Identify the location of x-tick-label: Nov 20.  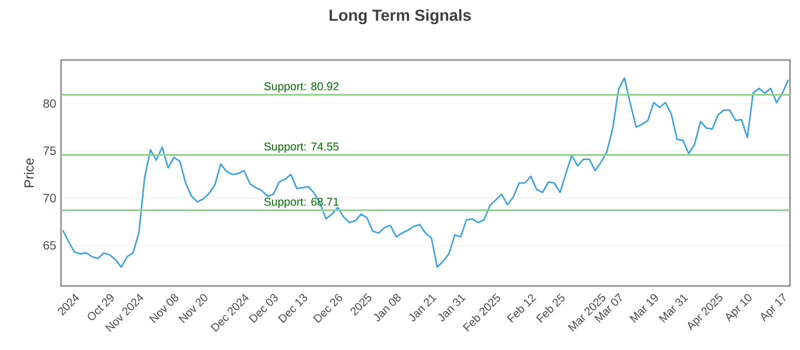
(193, 308).